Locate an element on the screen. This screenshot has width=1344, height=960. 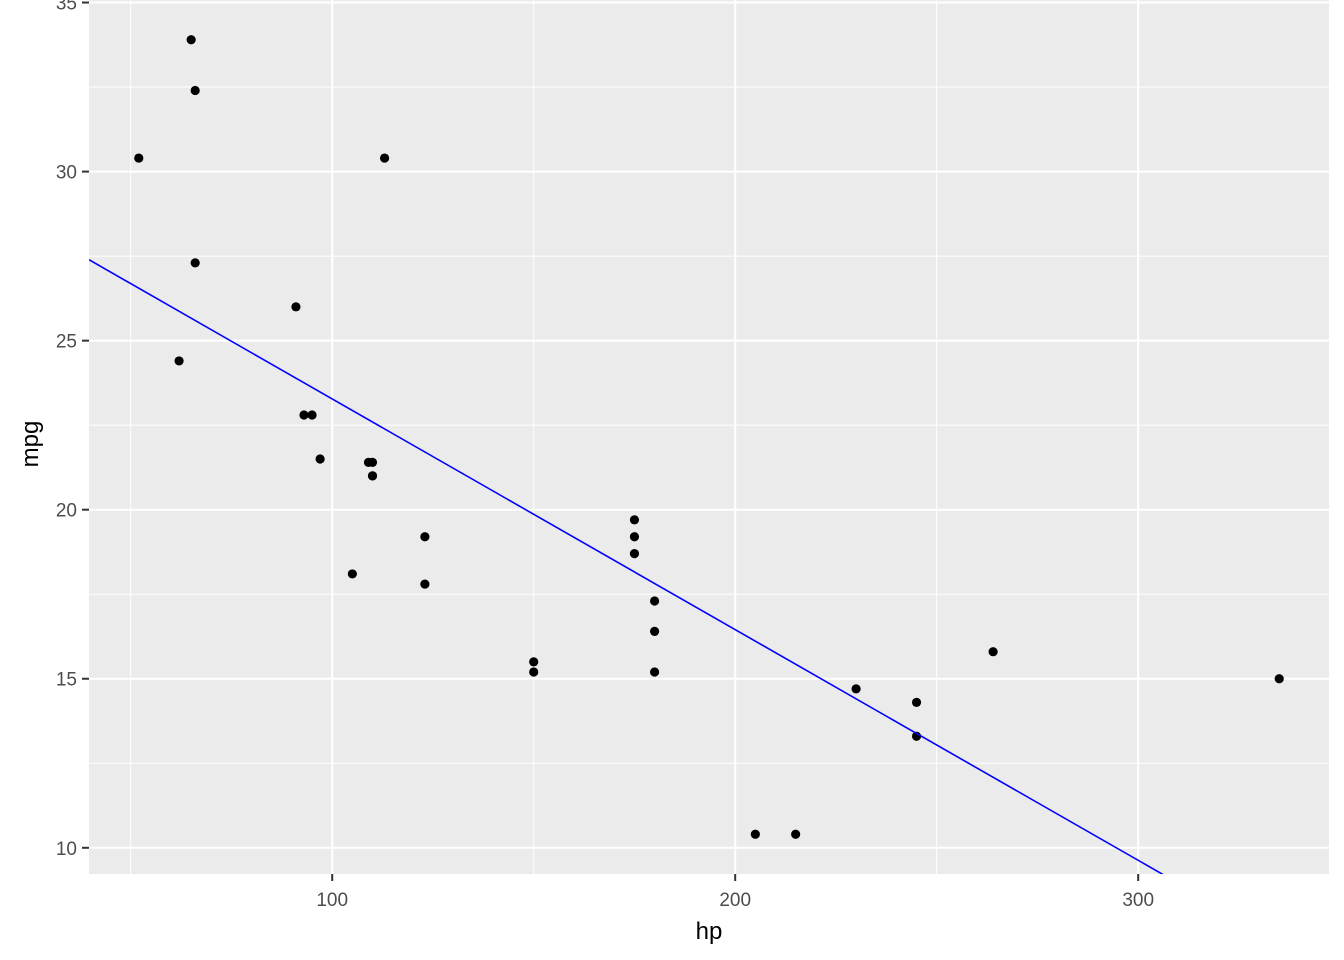
y-tick-label: 10 is located at coordinates (66, 849).